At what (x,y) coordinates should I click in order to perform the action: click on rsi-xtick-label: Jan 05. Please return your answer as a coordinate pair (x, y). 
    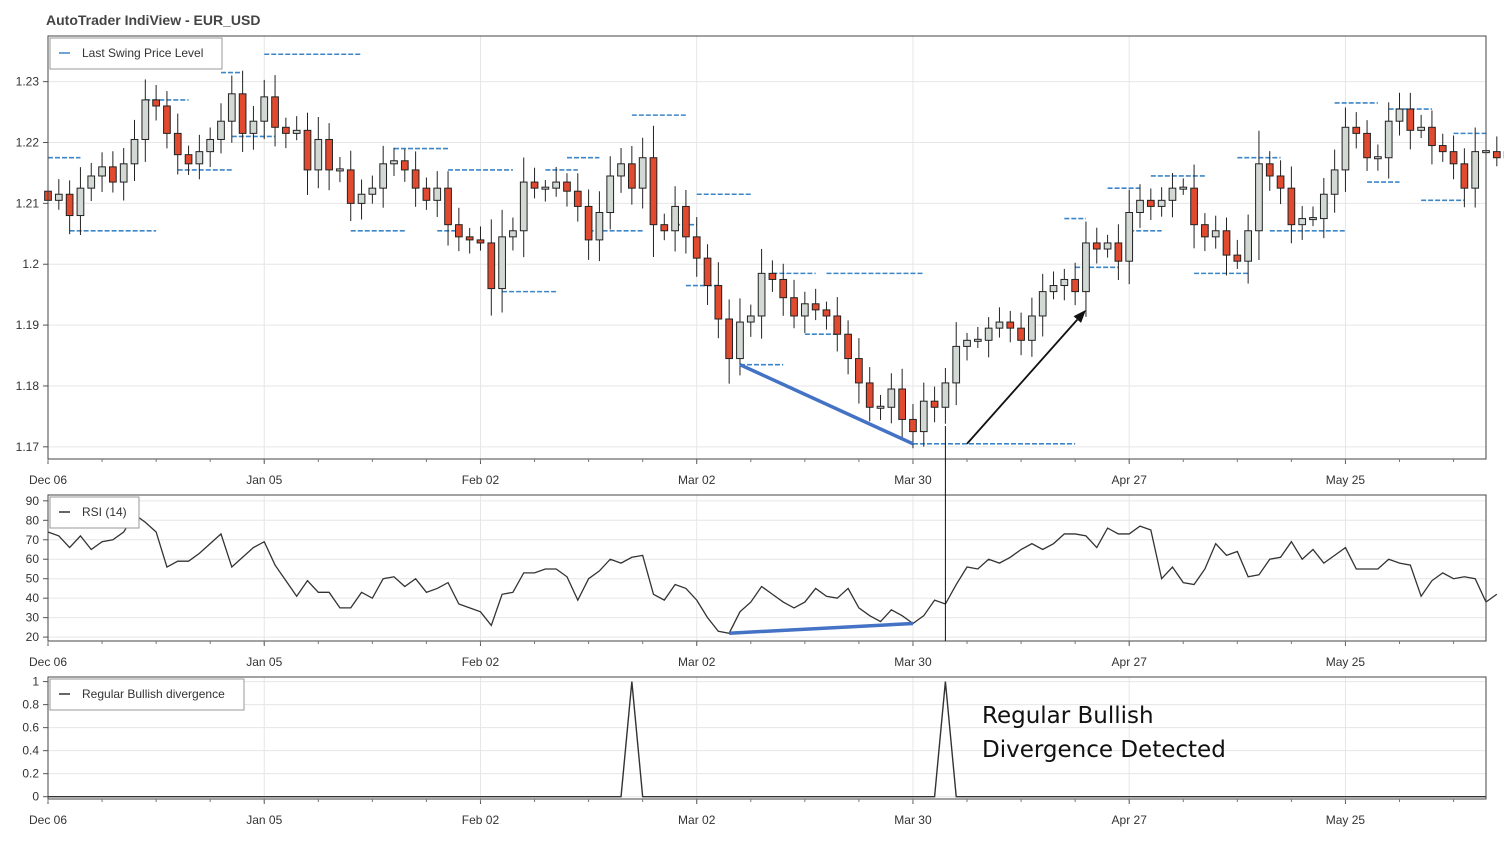
    Looking at the image, I should click on (264, 662).